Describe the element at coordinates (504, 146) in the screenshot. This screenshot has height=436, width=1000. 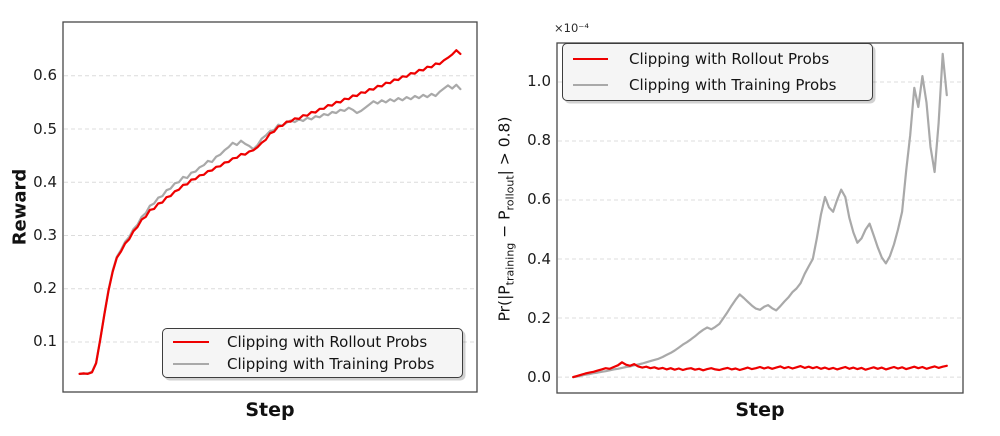
I see `ylabel-text: | > 0.8)` at that location.